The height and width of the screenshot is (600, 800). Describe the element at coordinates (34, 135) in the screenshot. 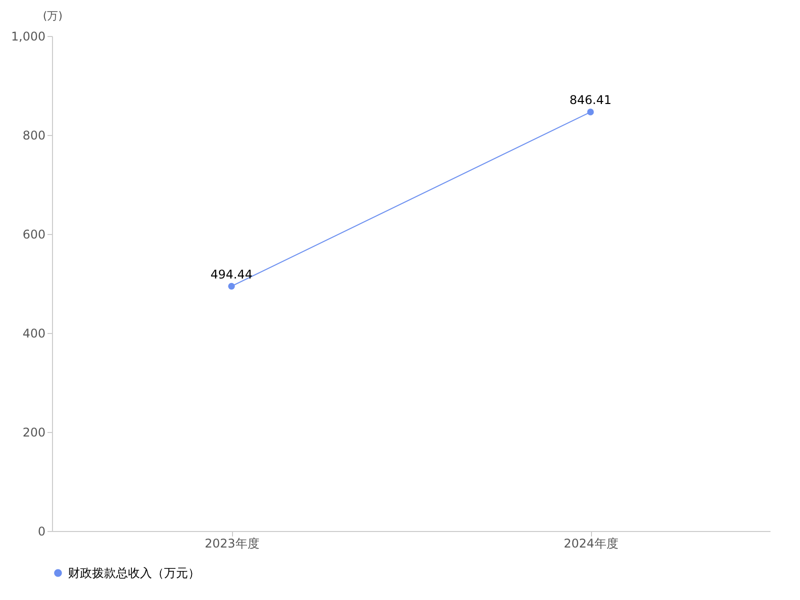

I see `y-tick-label: 800` at that location.